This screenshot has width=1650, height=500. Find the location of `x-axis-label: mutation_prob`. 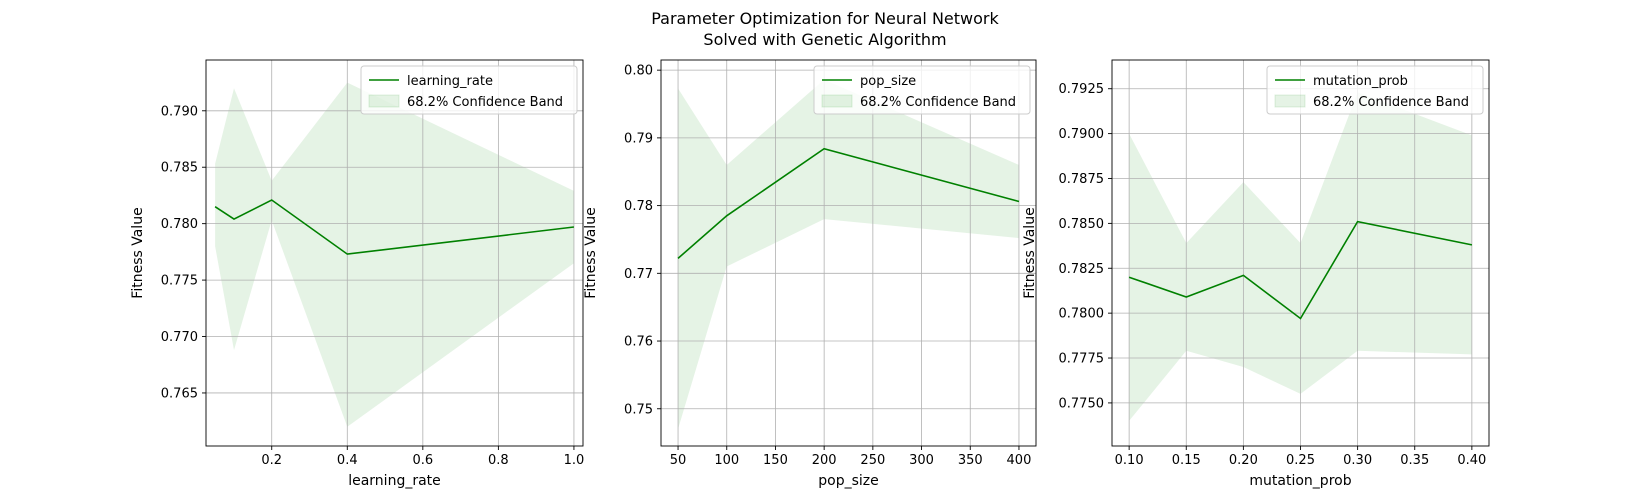

x-axis-label: mutation_prob is located at coordinates (1300, 481).